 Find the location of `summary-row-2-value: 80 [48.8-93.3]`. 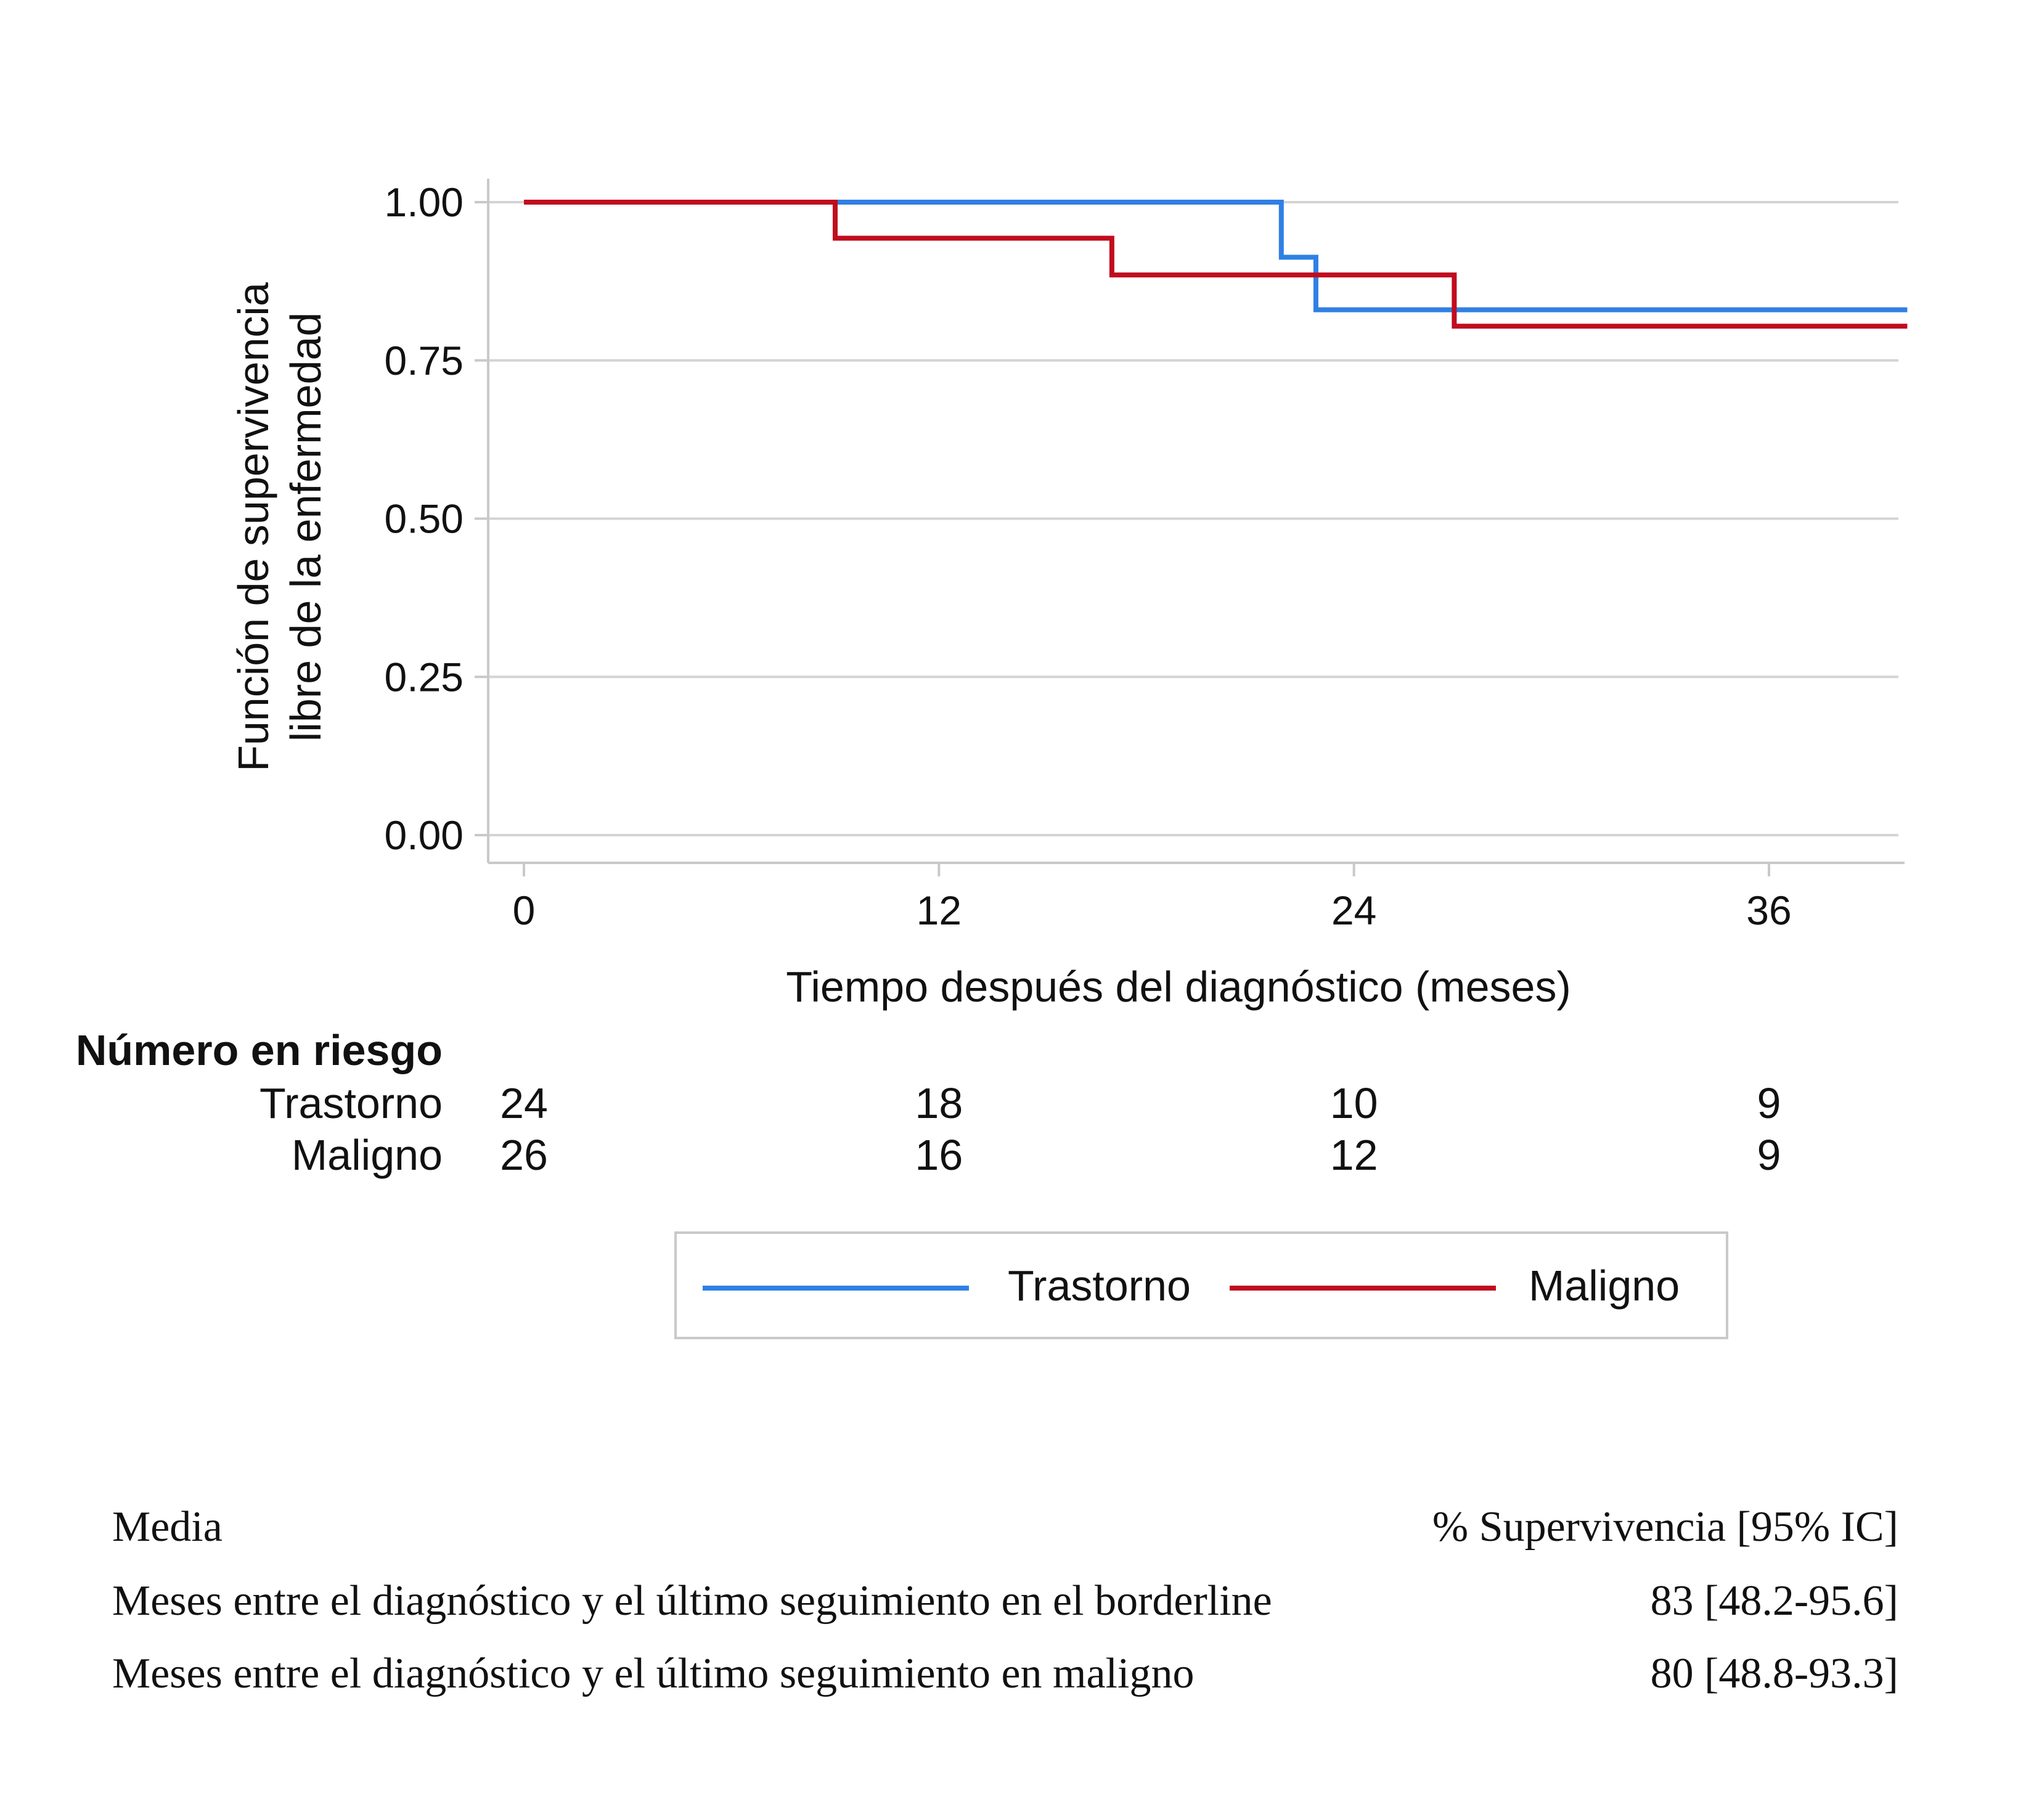

summary-row-2-value: 80 [48.8-93.3] is located at coordinates (1774, 1673).